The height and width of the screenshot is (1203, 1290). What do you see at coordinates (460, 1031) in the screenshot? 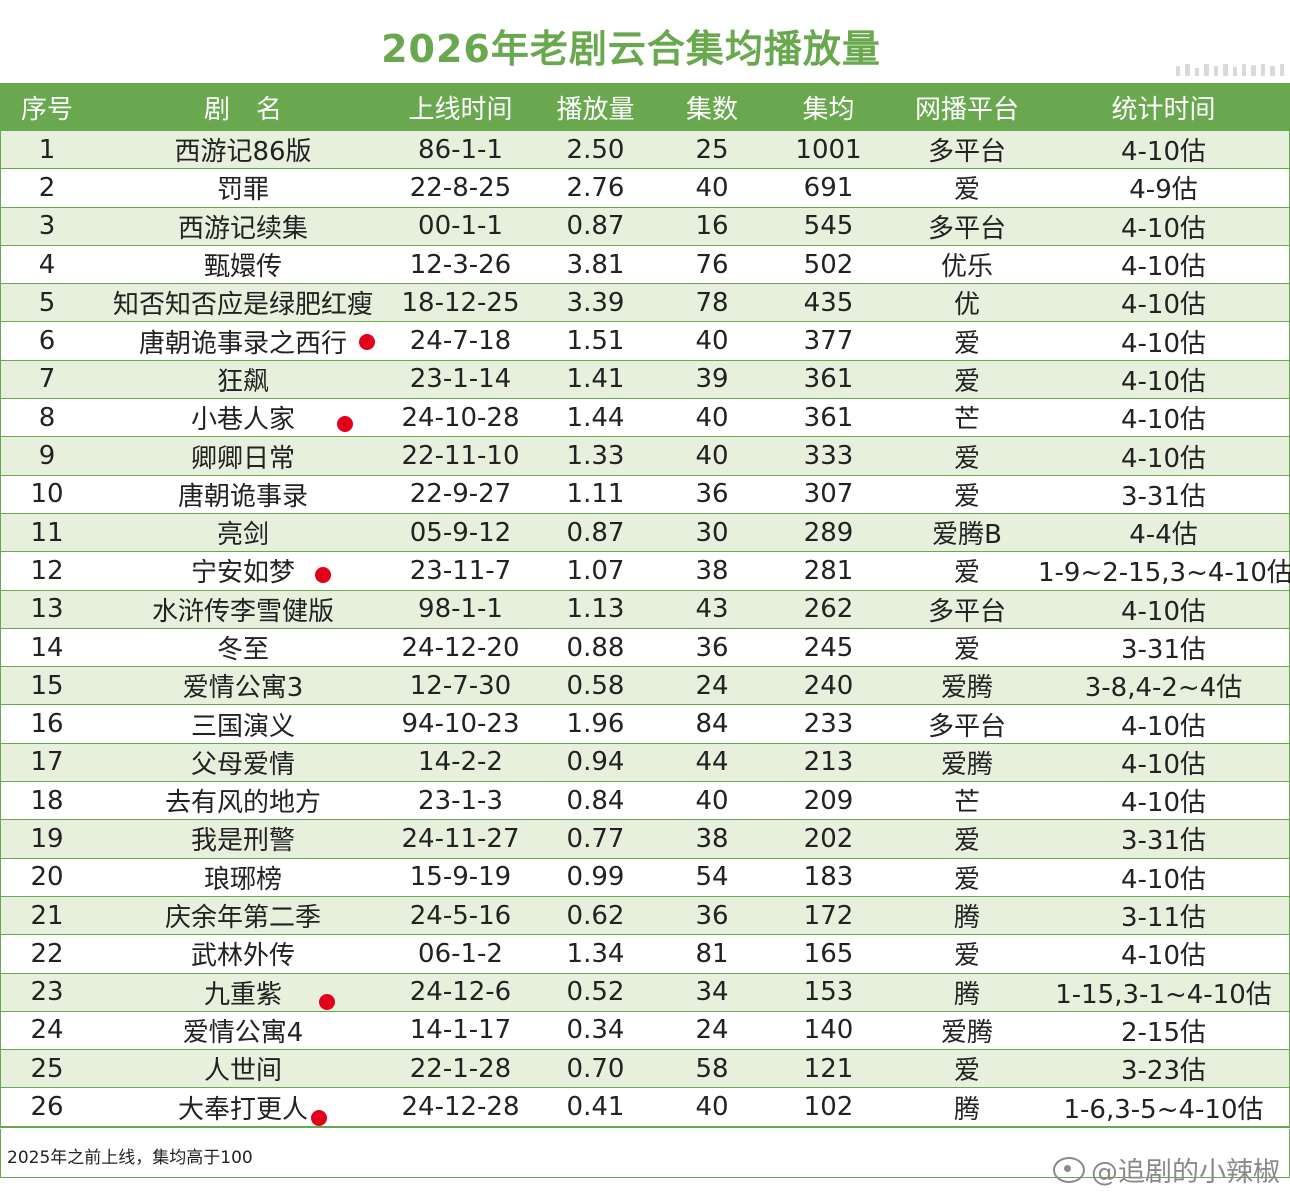
I see `cell-release-date: 14-1-17` at bounding box center [460, 1031].